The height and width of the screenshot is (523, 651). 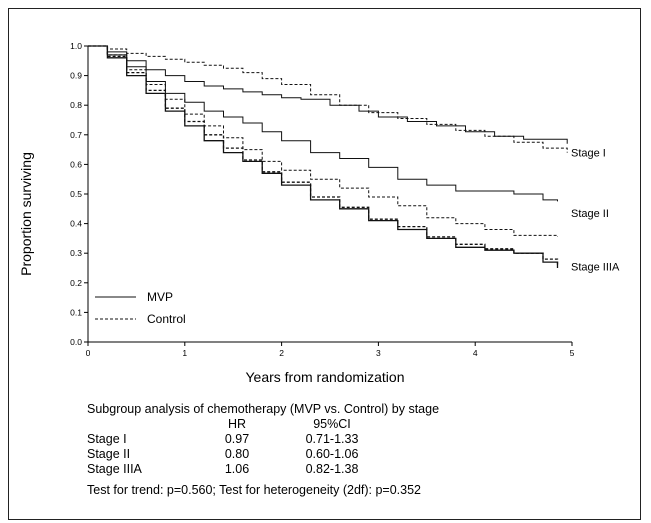 I want to click on x-tick-label: 3, so click(x=378, y=353).